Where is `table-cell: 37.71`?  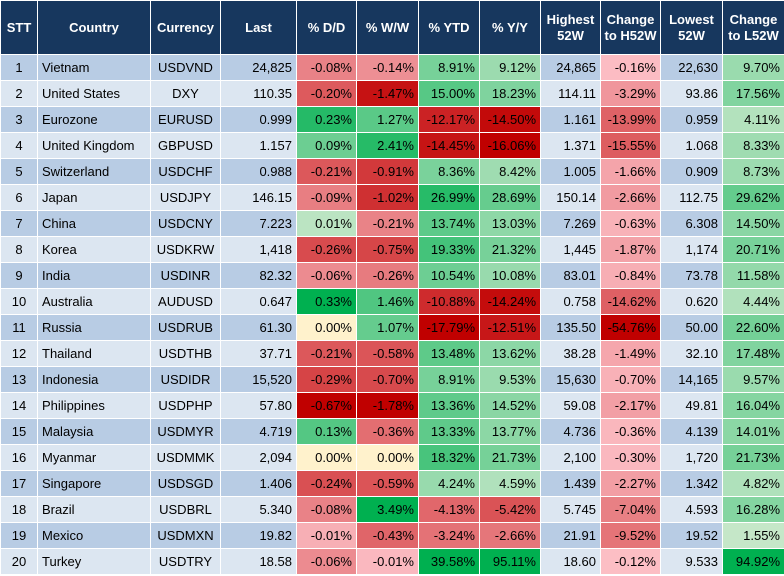
table-cell: 37.71 is located at coordinates (258, 353).